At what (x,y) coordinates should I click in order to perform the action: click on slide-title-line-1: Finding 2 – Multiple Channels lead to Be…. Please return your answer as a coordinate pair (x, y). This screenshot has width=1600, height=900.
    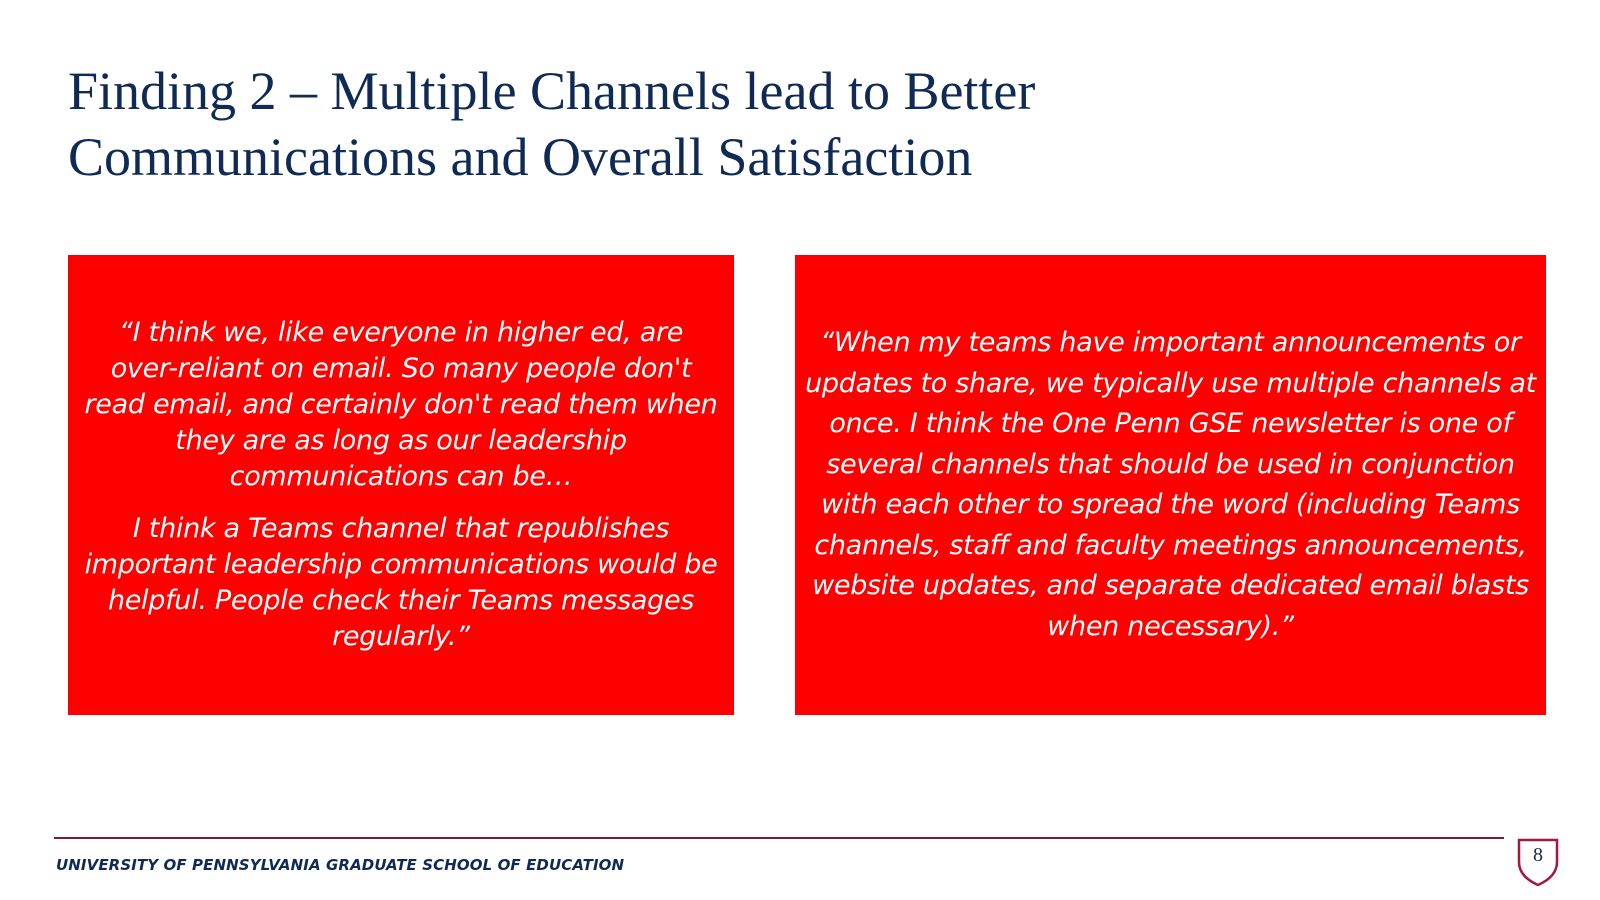
    Looking at the image, I should click on (552, 91).